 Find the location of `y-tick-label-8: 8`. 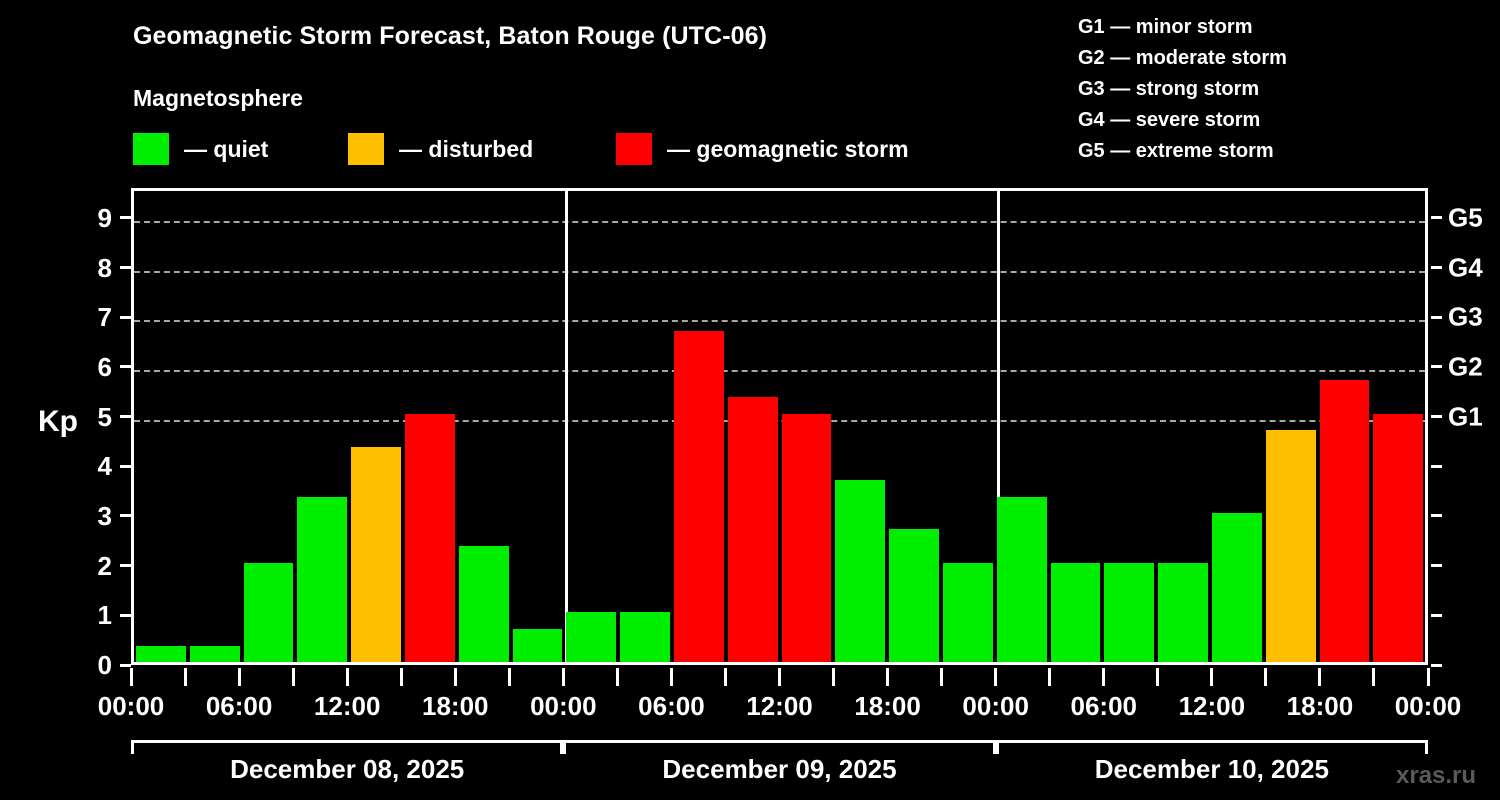

y-tick-label-8: 8 is located at coordinates (104, 267).